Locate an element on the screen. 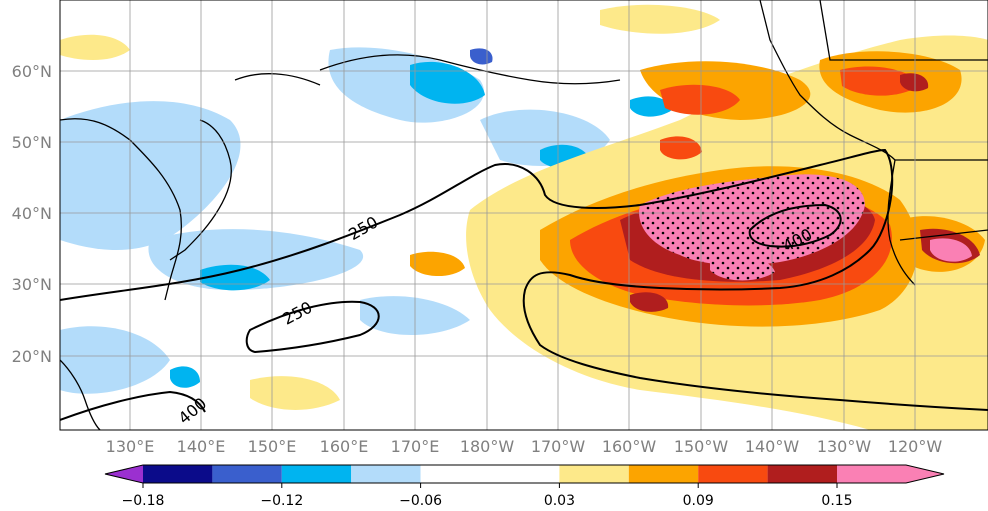  colorbar: −0.18 −0.12 −0.06 0.03 0.09 0.15 is located at coordinates (524, 486).